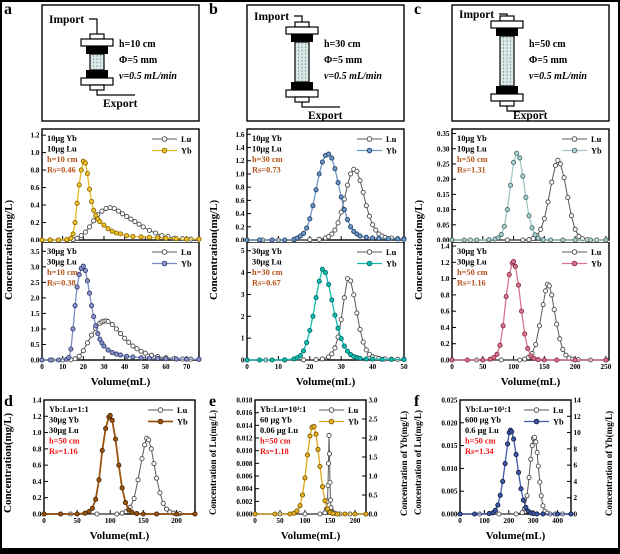  Describe the element at coordinates (530, 382) in the screenshot. I see `x-axis-label-c: Volume(mL)` at that location.